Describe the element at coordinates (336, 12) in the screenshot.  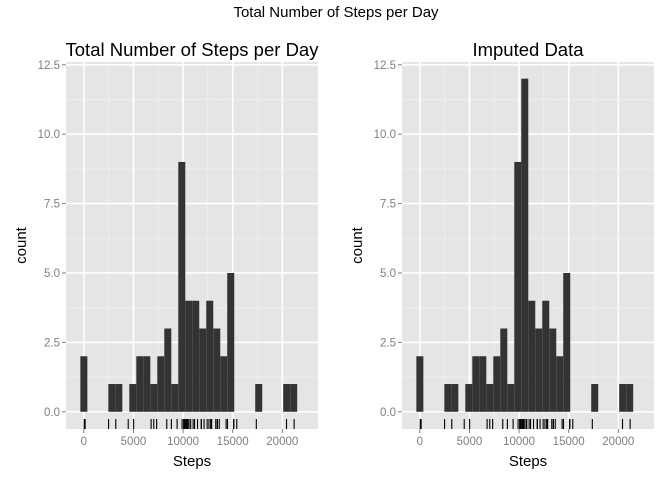
I see `figure-title: Total Number of Steps per Day` at that location.